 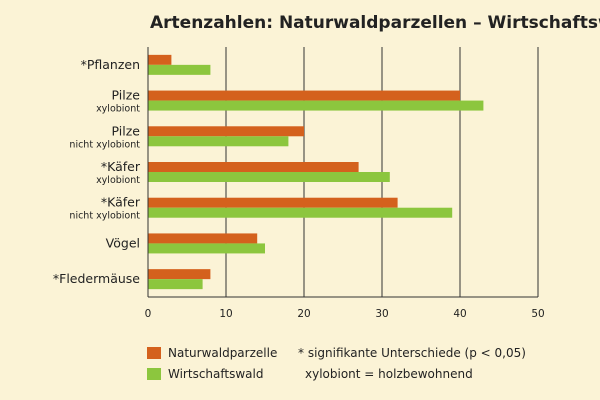 I want to click on legend-note: * signifikante Unterschiede (p < 0,05), so click(x=412, y=353).